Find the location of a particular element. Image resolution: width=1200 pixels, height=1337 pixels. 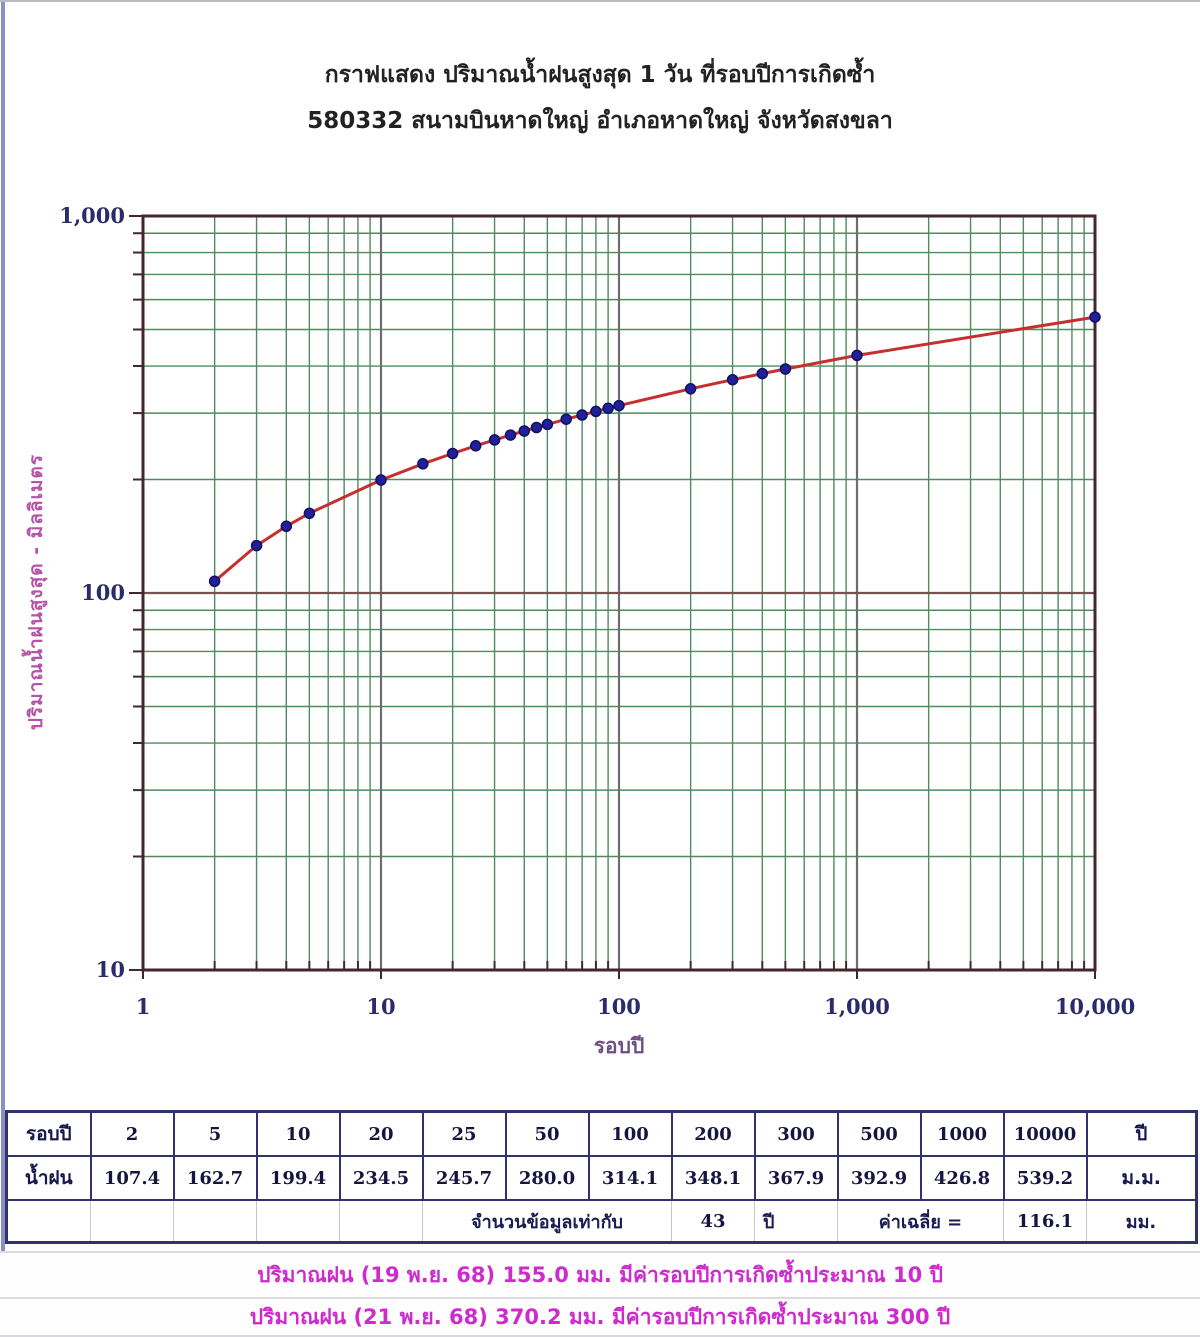

table-cell: 1000 is located at coordinates (962, 1133).